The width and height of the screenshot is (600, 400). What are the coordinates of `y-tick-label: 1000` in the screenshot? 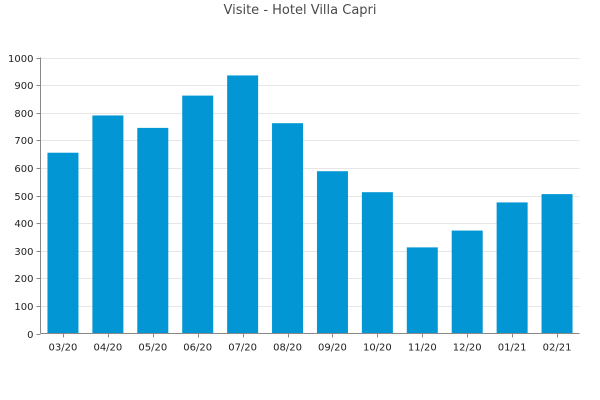 It's located at (20, 59).